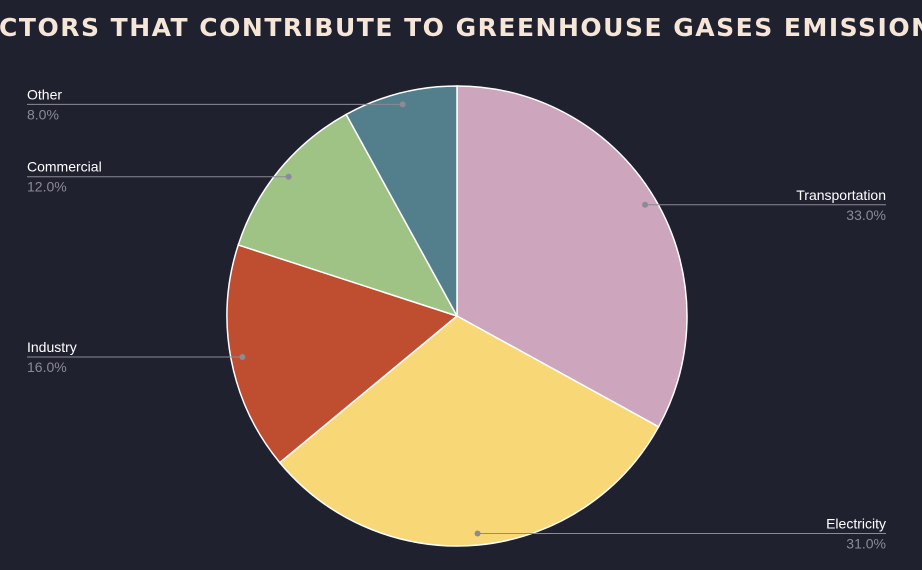 The height and width of the screenshot is (570, 922). Describe the element at coordinates (856, 524) in the screenshot. I see `slice-label: Electricity` at that location.